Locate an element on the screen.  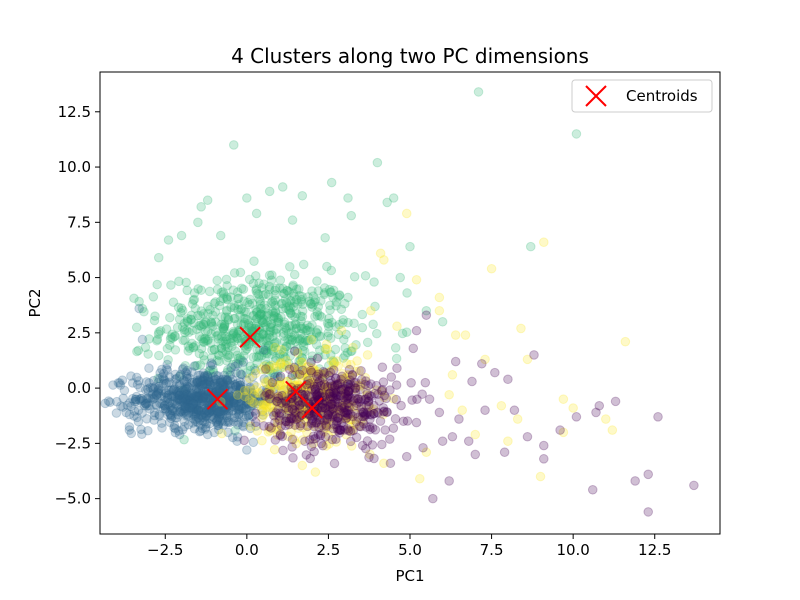
x-tick-label: 7.5 is located at coordinates (492, 550).